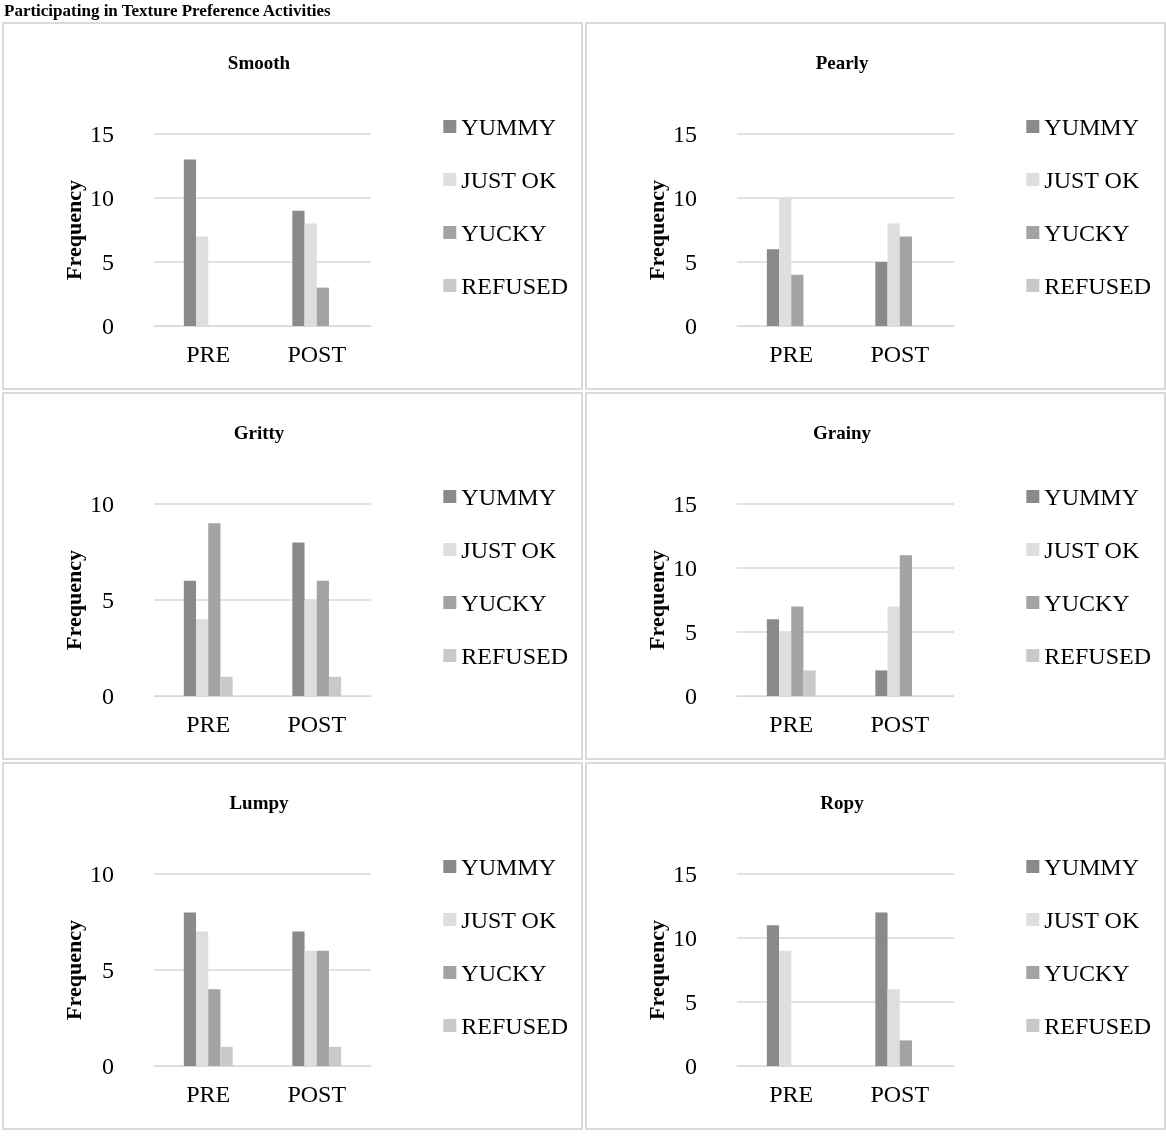  Describe the element at coordinates (259, 62) in the screenshot. I see `chart-title: Smooth` at that location.